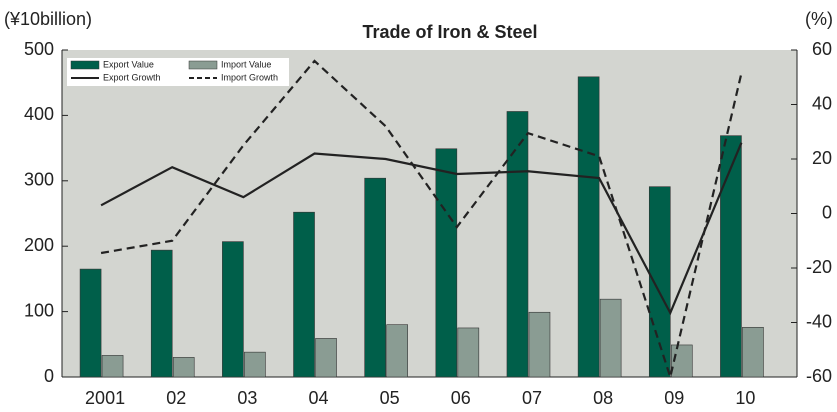 This screenshot has width=837, height=412. What do you see at coordinates (822, 49) in the screenshot?
I see `y2-tick-label: 60` at bounding box center [822, 49].